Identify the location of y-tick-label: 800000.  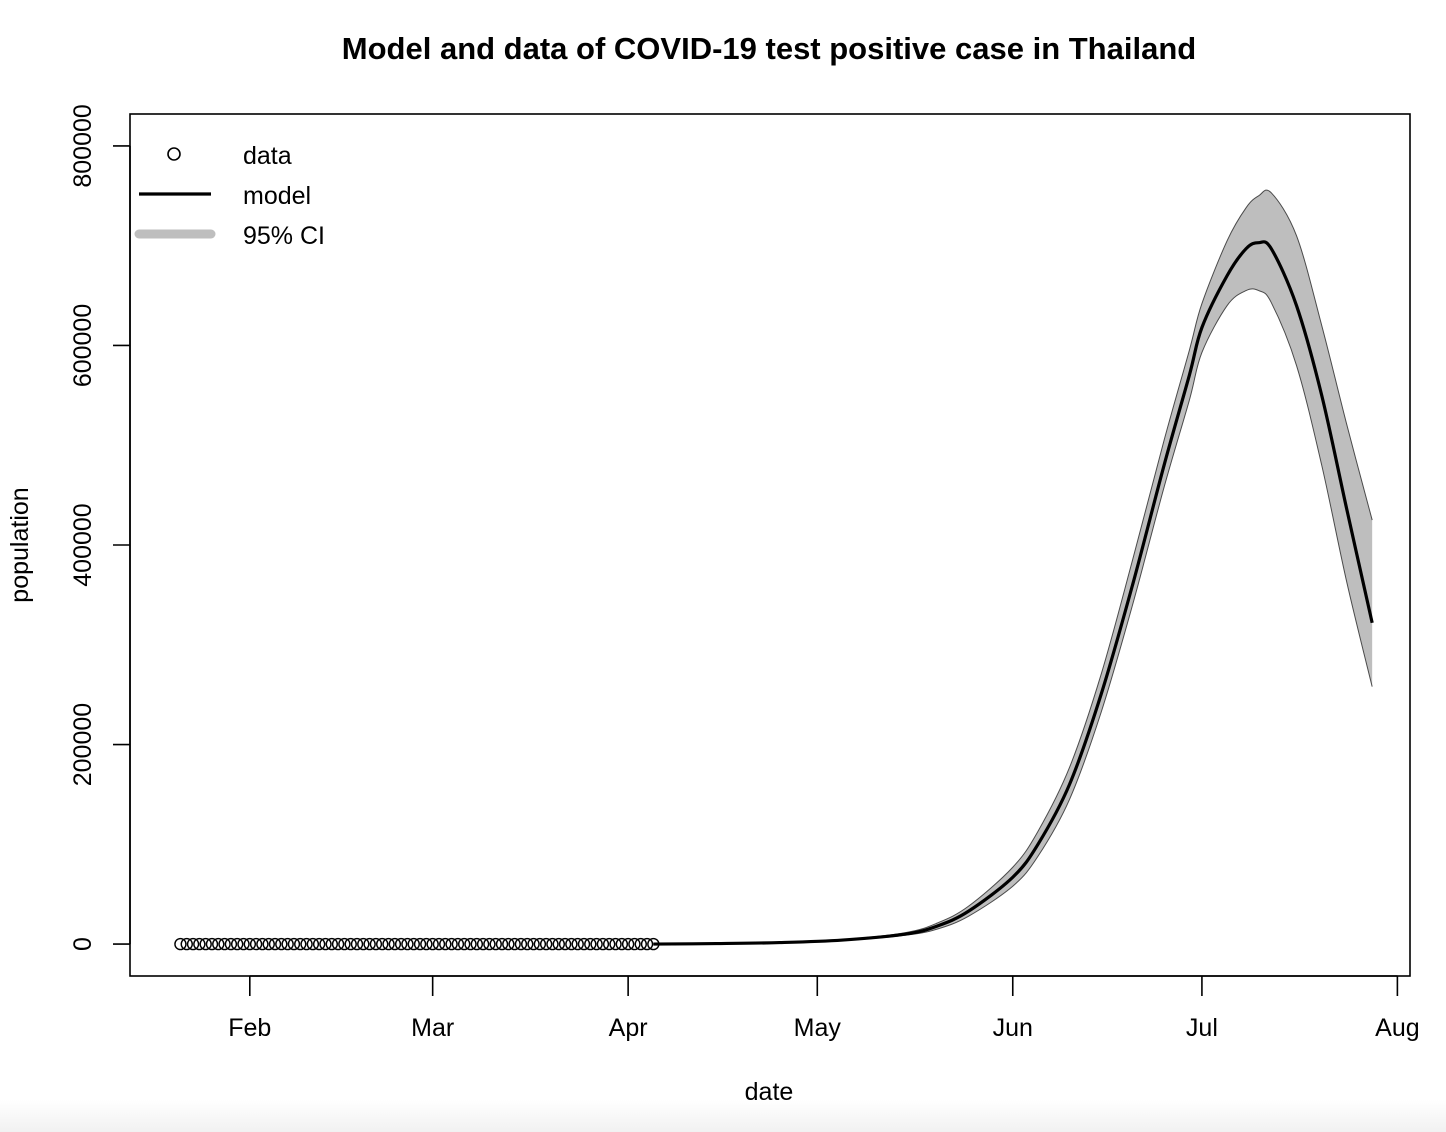
(83, 145).